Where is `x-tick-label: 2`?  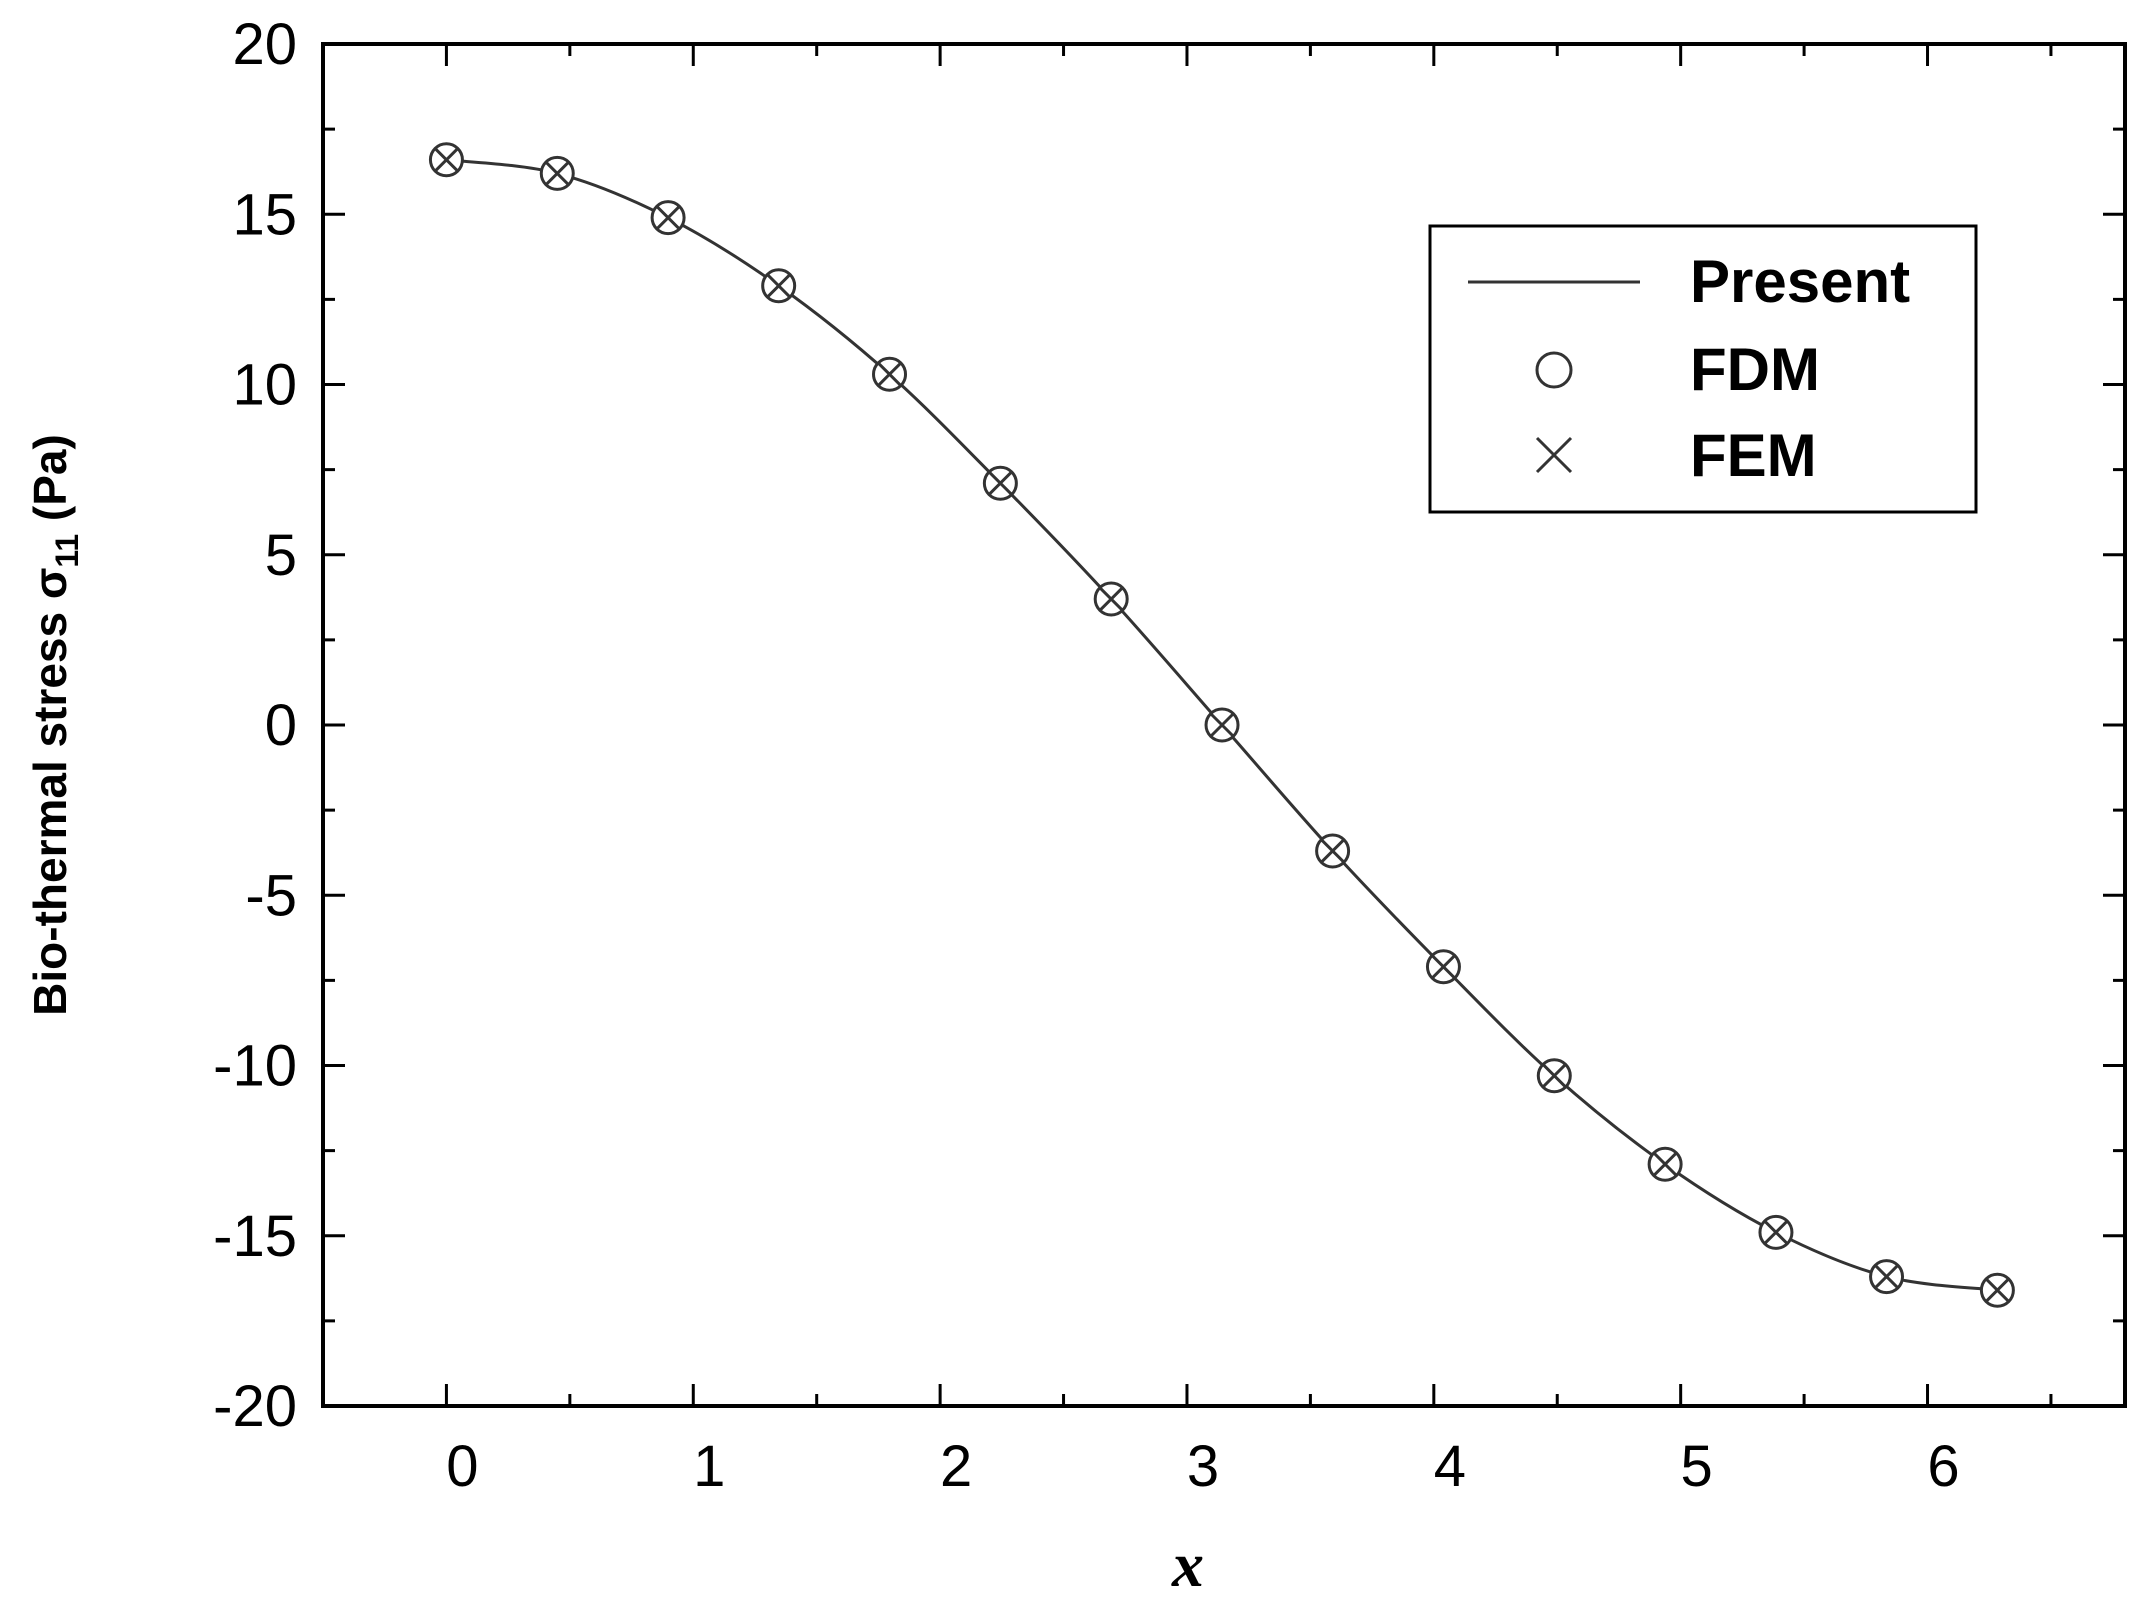 x-tick-label: 2 is located at coordinates (956, 1466).